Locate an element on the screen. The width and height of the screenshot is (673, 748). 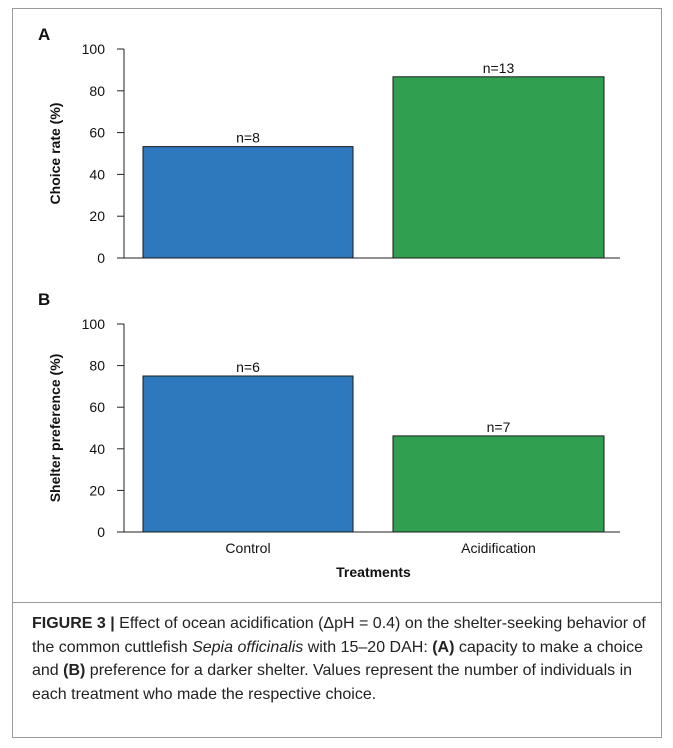
panel-b-y-tick-label: 40 is located at coordinates (97, 449).